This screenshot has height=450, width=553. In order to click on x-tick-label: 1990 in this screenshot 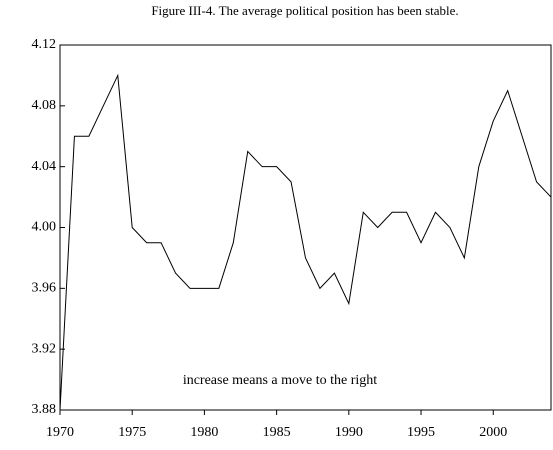, I will do `click(349, 432)`.